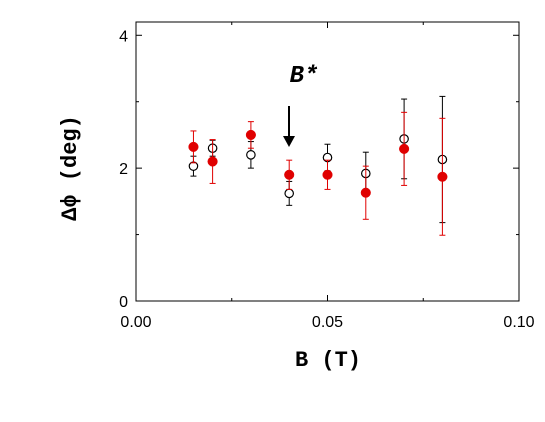  Describe the element at coordinates (328, 360) in the screenshot. I see `x-axis-title: B (T)` at that location.